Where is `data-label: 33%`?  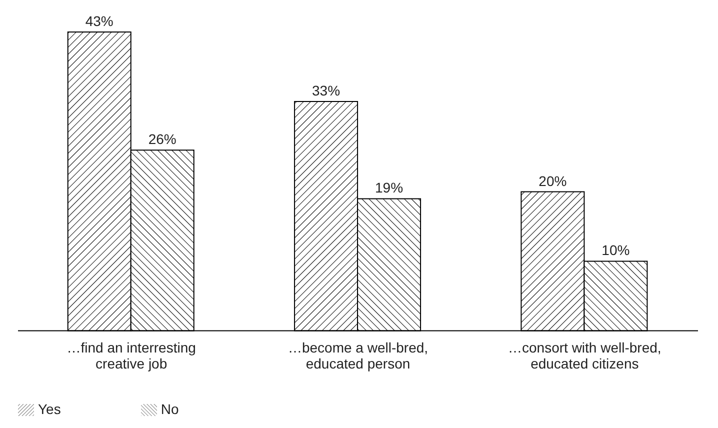
data-label: 33% is located at coordinates (326, 90).